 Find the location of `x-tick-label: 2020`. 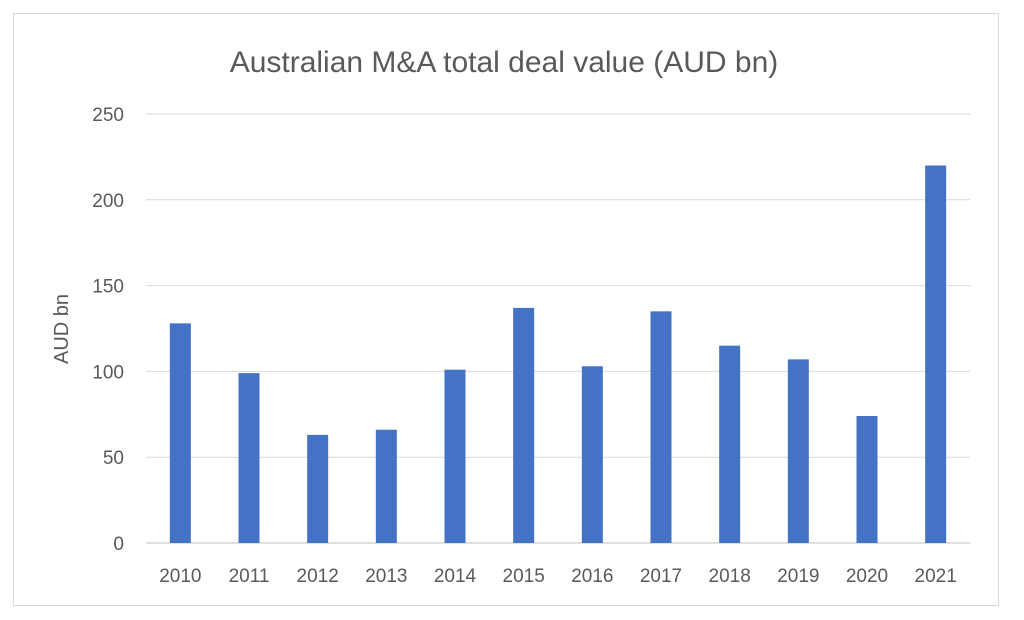

x-tick-label: 2020 is located at coordinates (867, 576).